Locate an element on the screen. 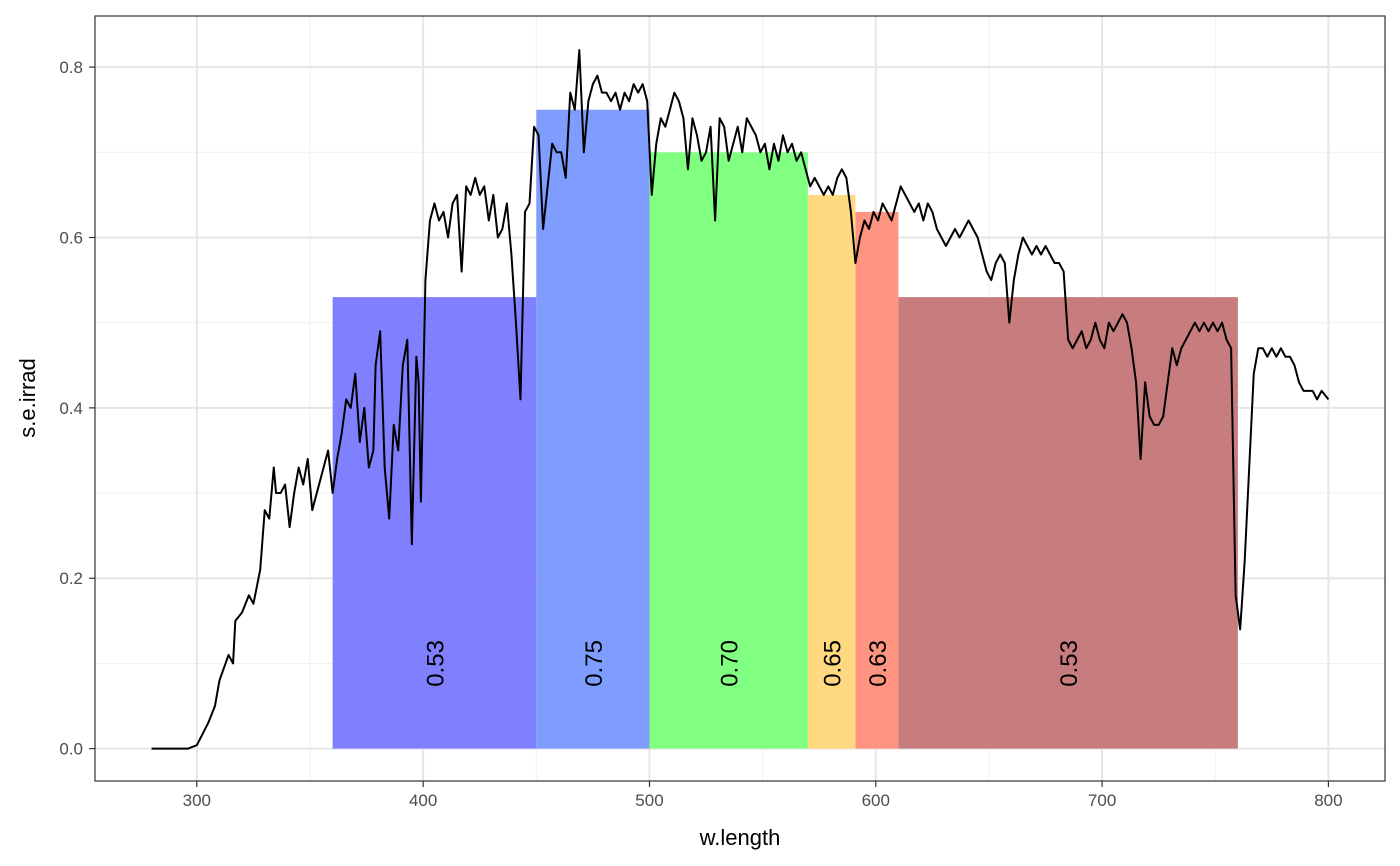 The height and width of the screenshot is (866, 1400). x-tick-label: 800 is located at coordinates (1328, 800).